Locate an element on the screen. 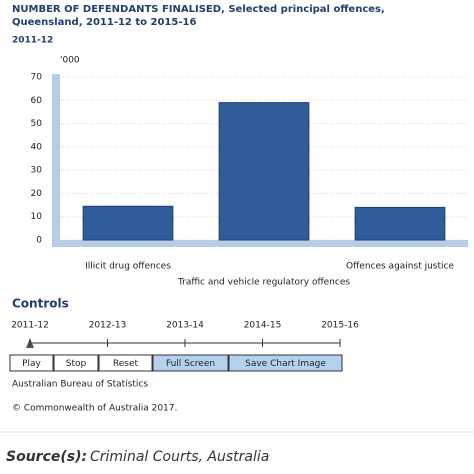 Image resolution: width=474 pixels, height=474 pixels. source-text: Criminal Courts, Australia is located at coordinates (179, 457).